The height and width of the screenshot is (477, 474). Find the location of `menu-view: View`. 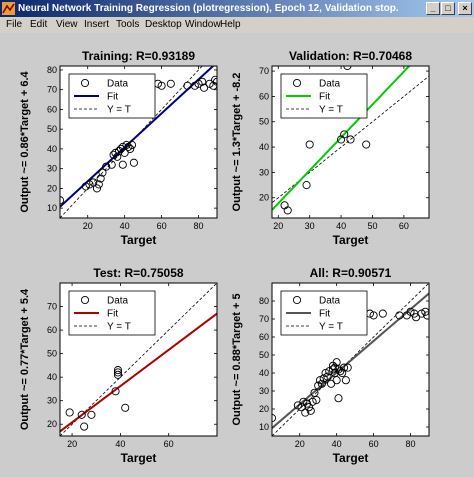

menu-view: View is located at coordinates (67, 24).